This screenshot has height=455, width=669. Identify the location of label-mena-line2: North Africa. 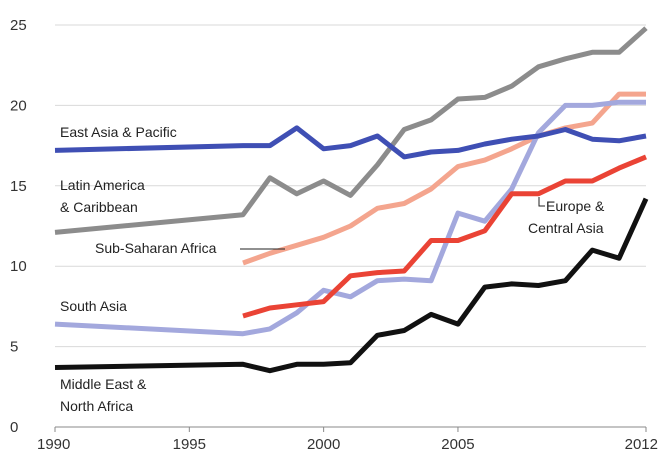
(96, 406).